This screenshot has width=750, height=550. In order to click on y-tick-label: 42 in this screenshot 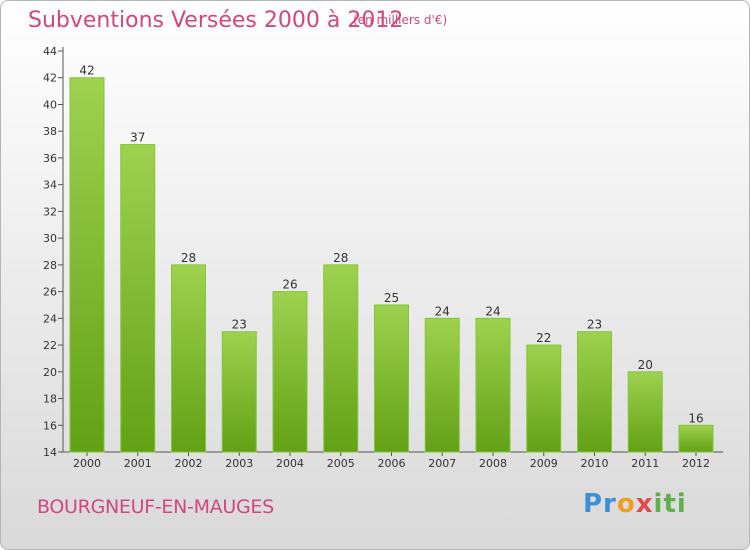, I will do `click(50, 78)`.